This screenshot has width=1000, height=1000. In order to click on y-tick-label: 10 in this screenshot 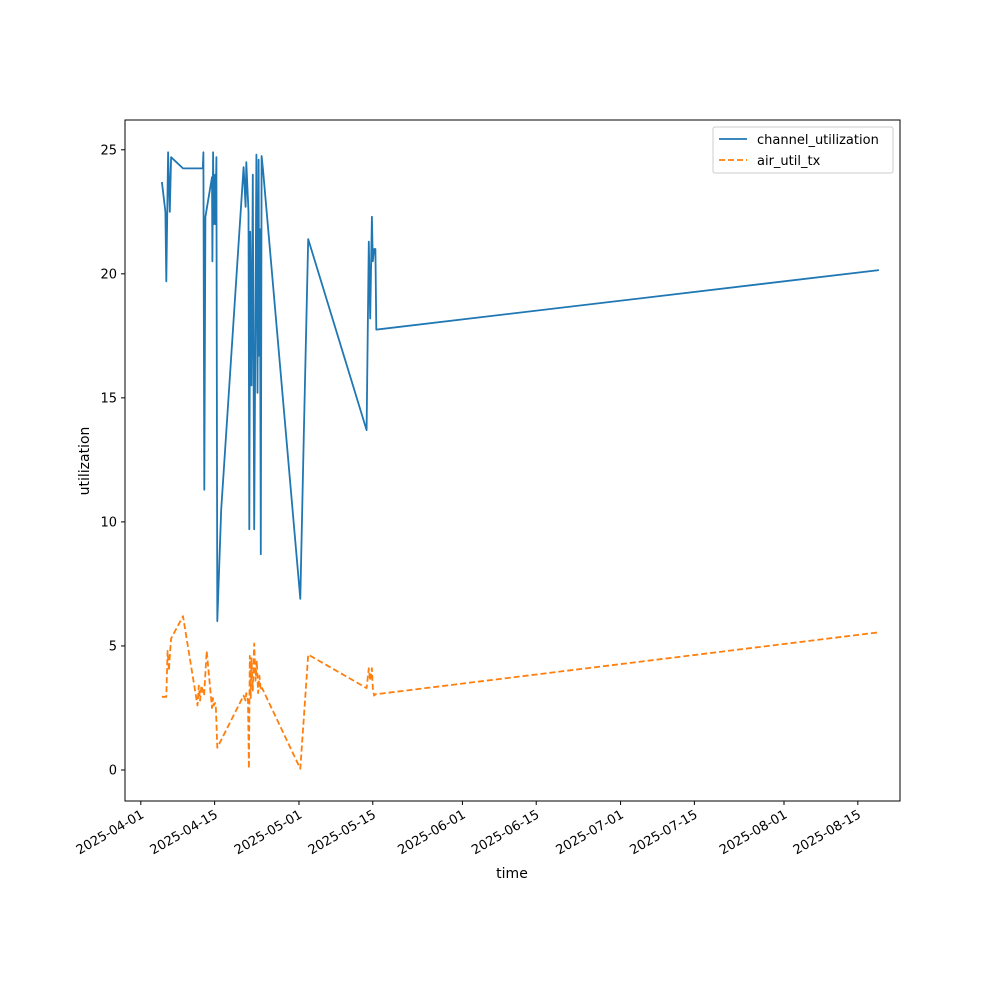, I will do `click(108, 522)`.